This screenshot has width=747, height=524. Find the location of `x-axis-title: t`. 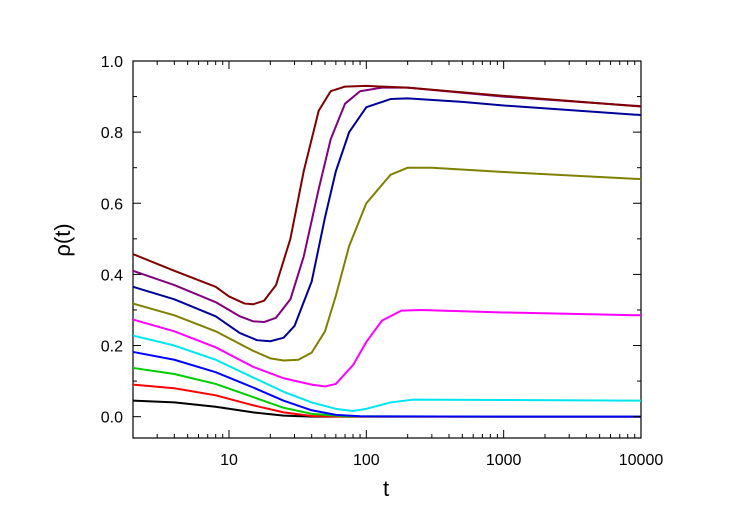

x-axis-title: t is located at coordinates (386, 488).